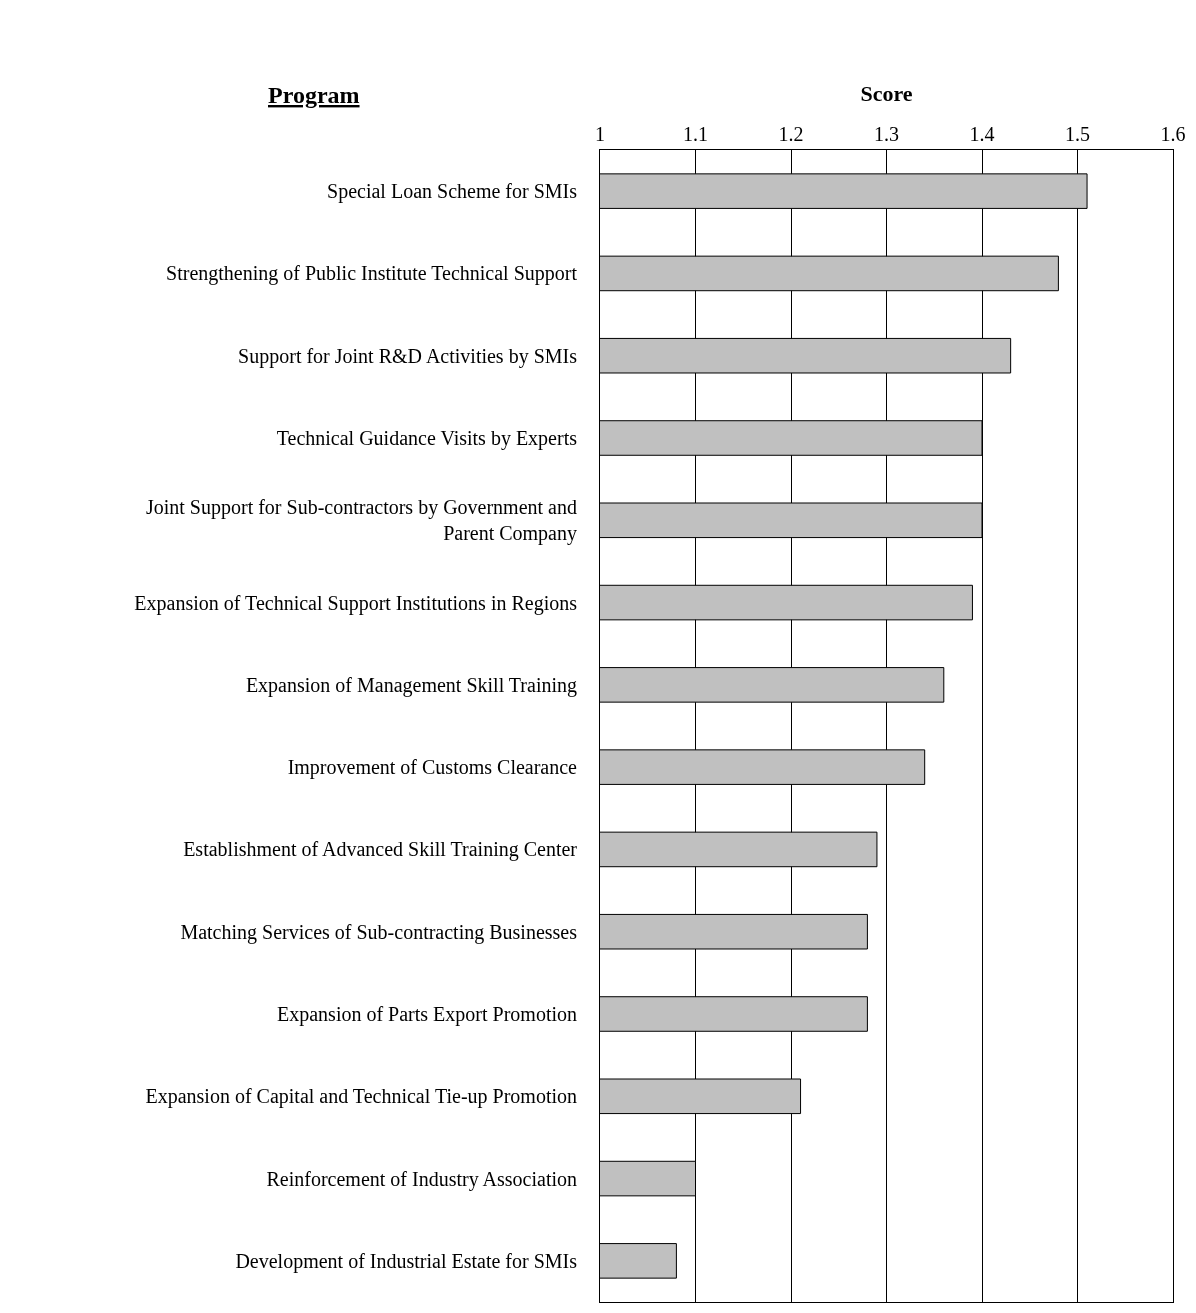 The height and width of the screenshot is (1313, 1196). What do you see at coordinates (356, 603) in the screenshot?
I see `y-tick-label: Expansion of Technical Support Institutions in Regions` at bounding box center [356, 603].